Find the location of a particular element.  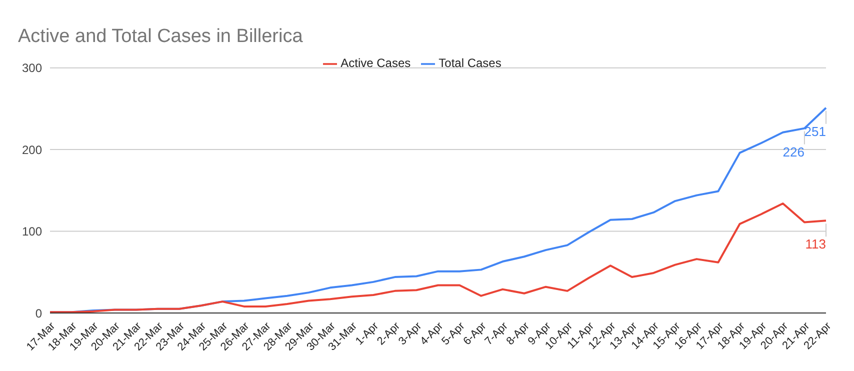

y-tick-label: 200 is located at coordinates (32, 149).